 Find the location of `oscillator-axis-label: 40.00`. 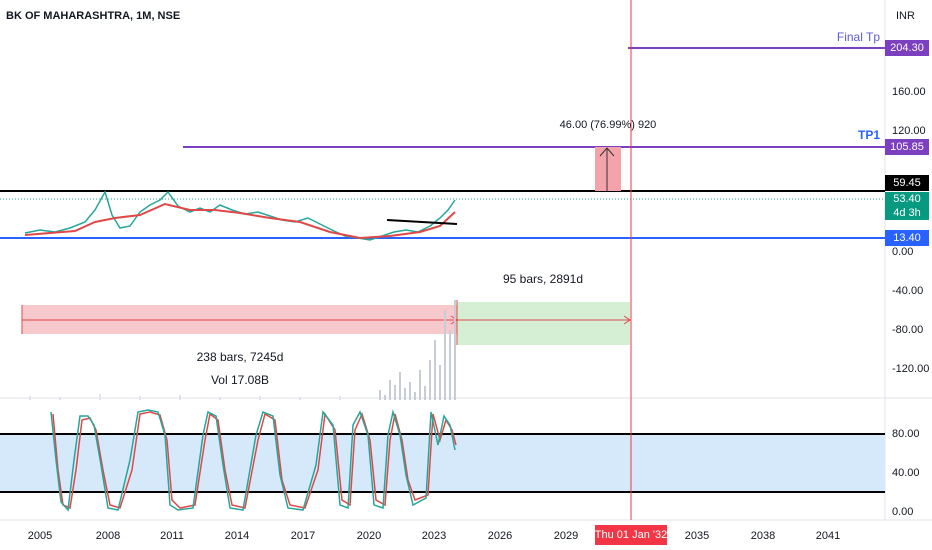

oscillator-axis-label: 40.00 is located at coordinates (906, 473).